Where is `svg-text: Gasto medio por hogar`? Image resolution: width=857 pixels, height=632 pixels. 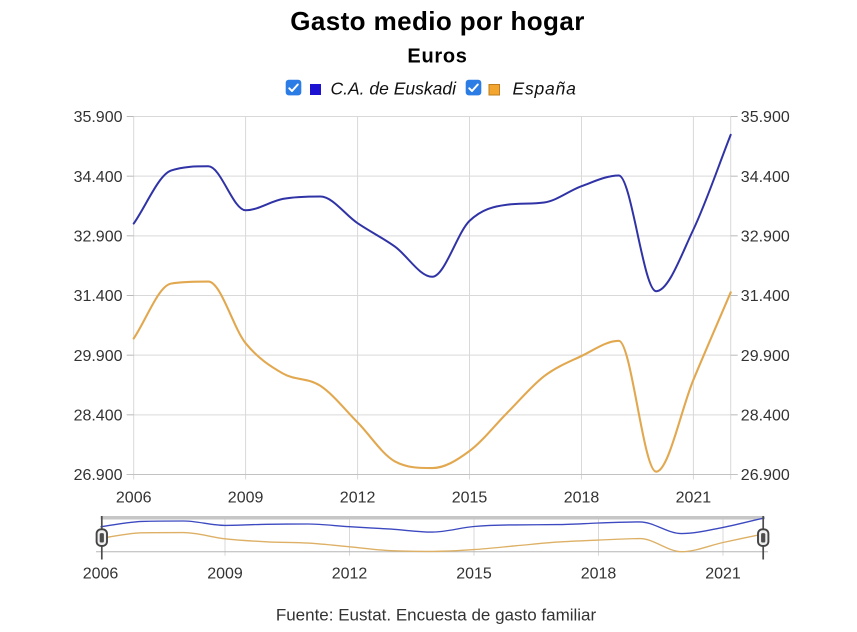
svg-text: Gasto medio por hogar is located at coordinates (437, 21).